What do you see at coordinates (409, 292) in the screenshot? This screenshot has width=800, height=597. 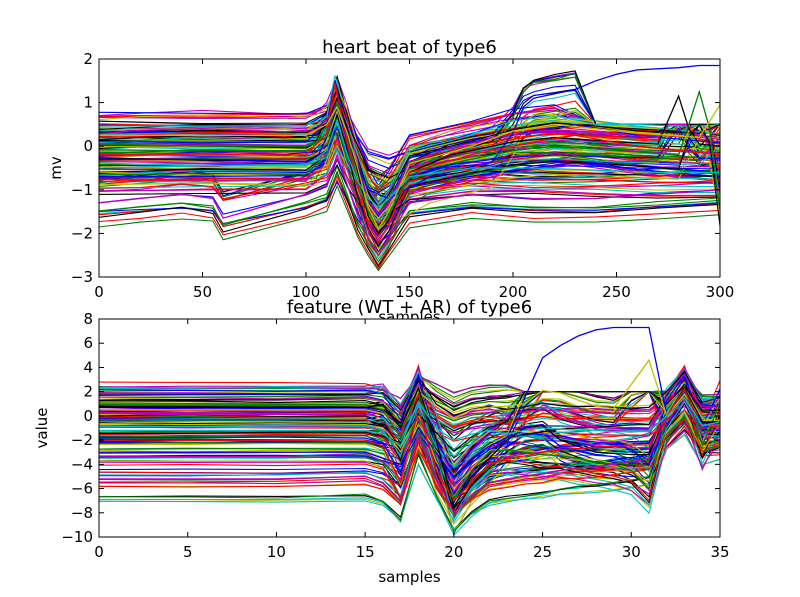 I see `x-tick-label: 150` at bounding box center [409, 292].